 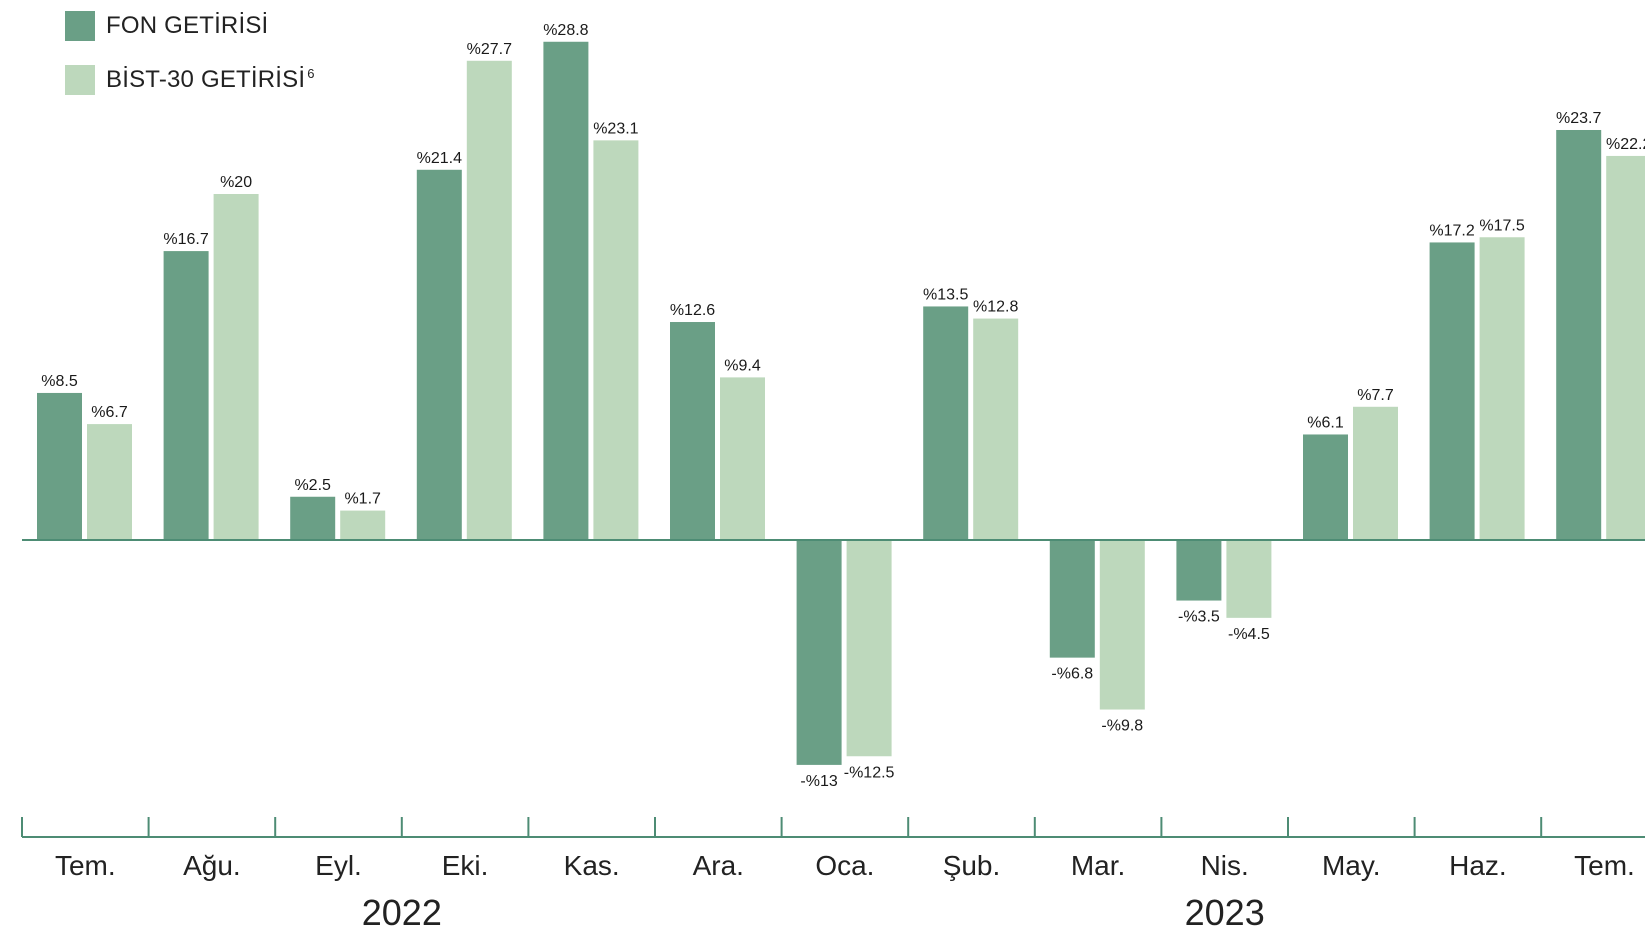 I want to click on month-label-3: Eki., so click(x=465, y=865).